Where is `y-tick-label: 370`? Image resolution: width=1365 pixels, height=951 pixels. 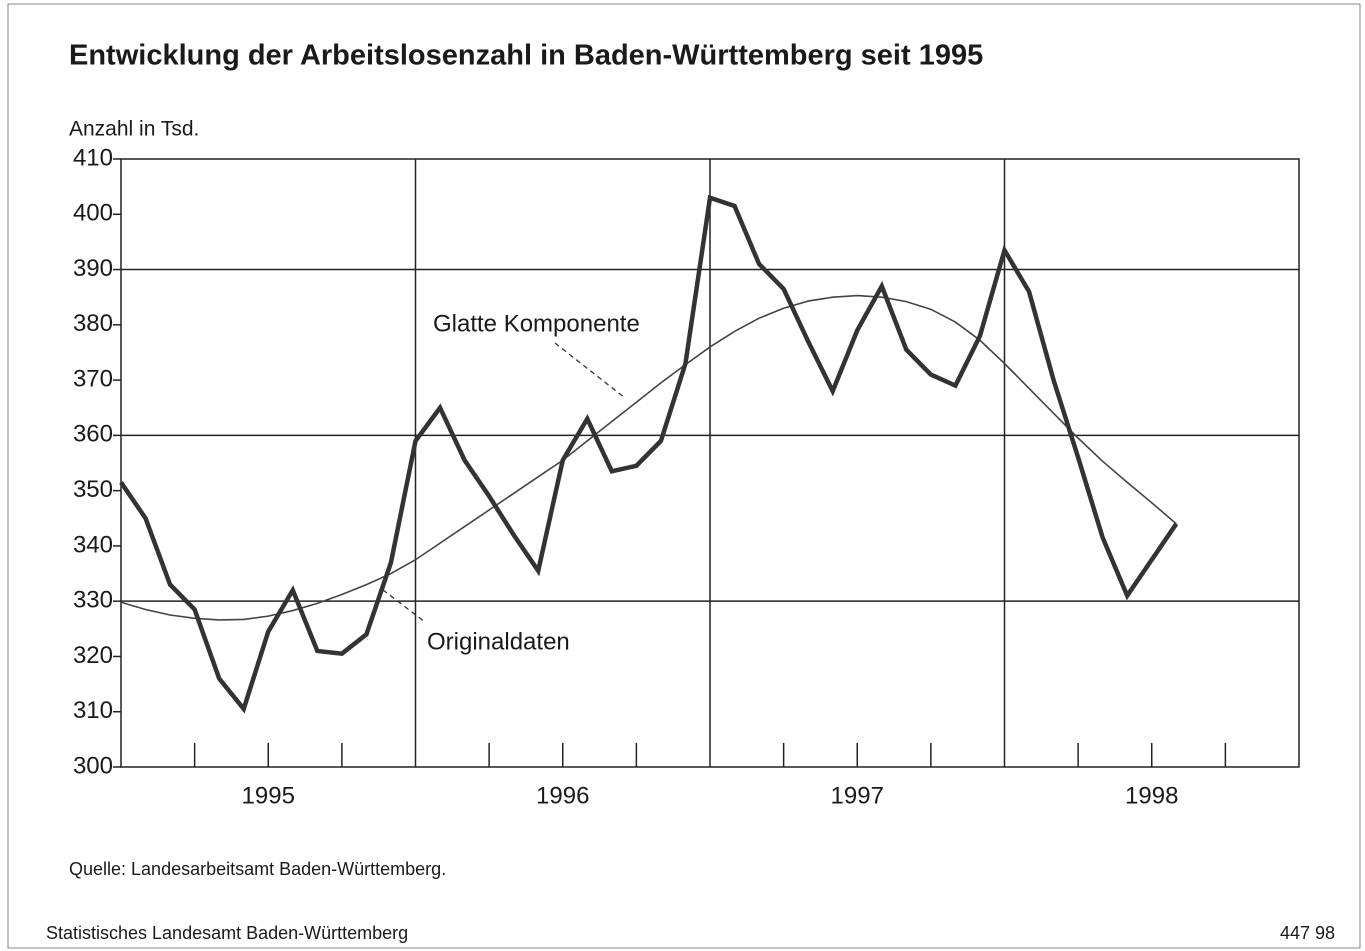 y-tick-label: 370 is located at coordinates (93, 378).